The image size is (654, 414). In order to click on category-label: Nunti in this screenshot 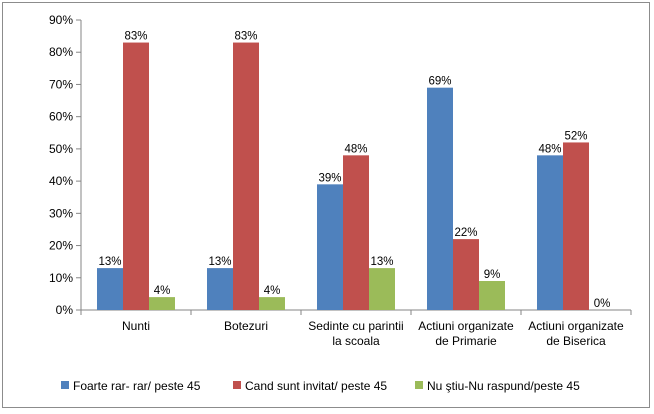, I will do `click(136, 326)`.